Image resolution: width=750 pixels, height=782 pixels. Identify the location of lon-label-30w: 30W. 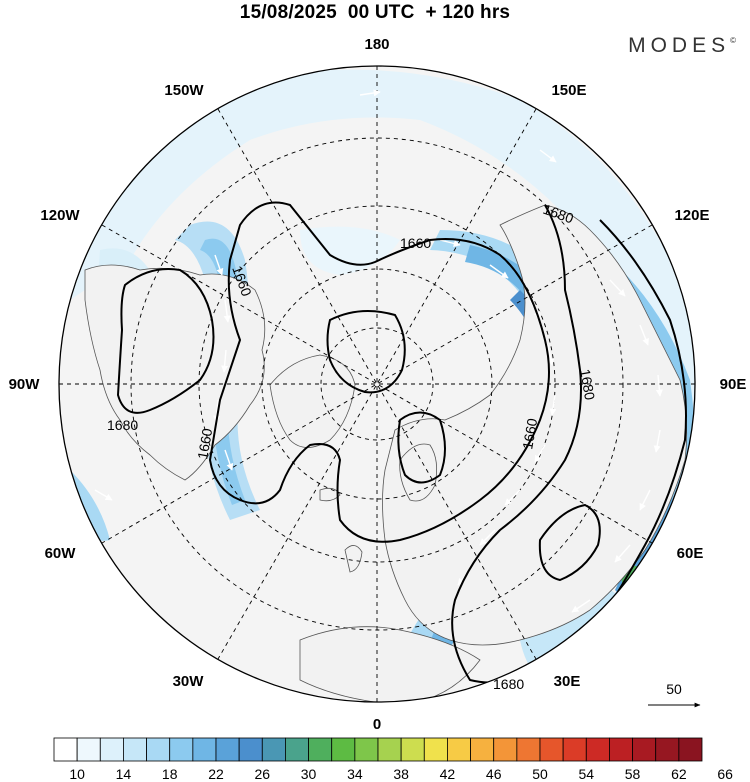
(189, 681).